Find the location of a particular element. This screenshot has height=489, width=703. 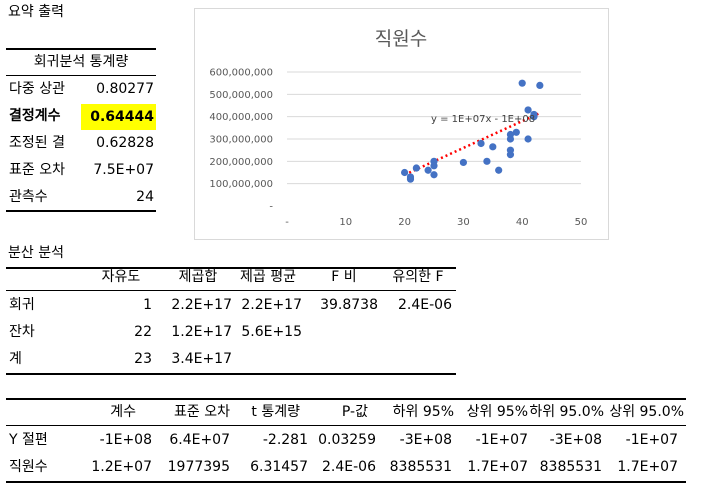

coef-cell: -2.281 is located at coordinates (285, 440).